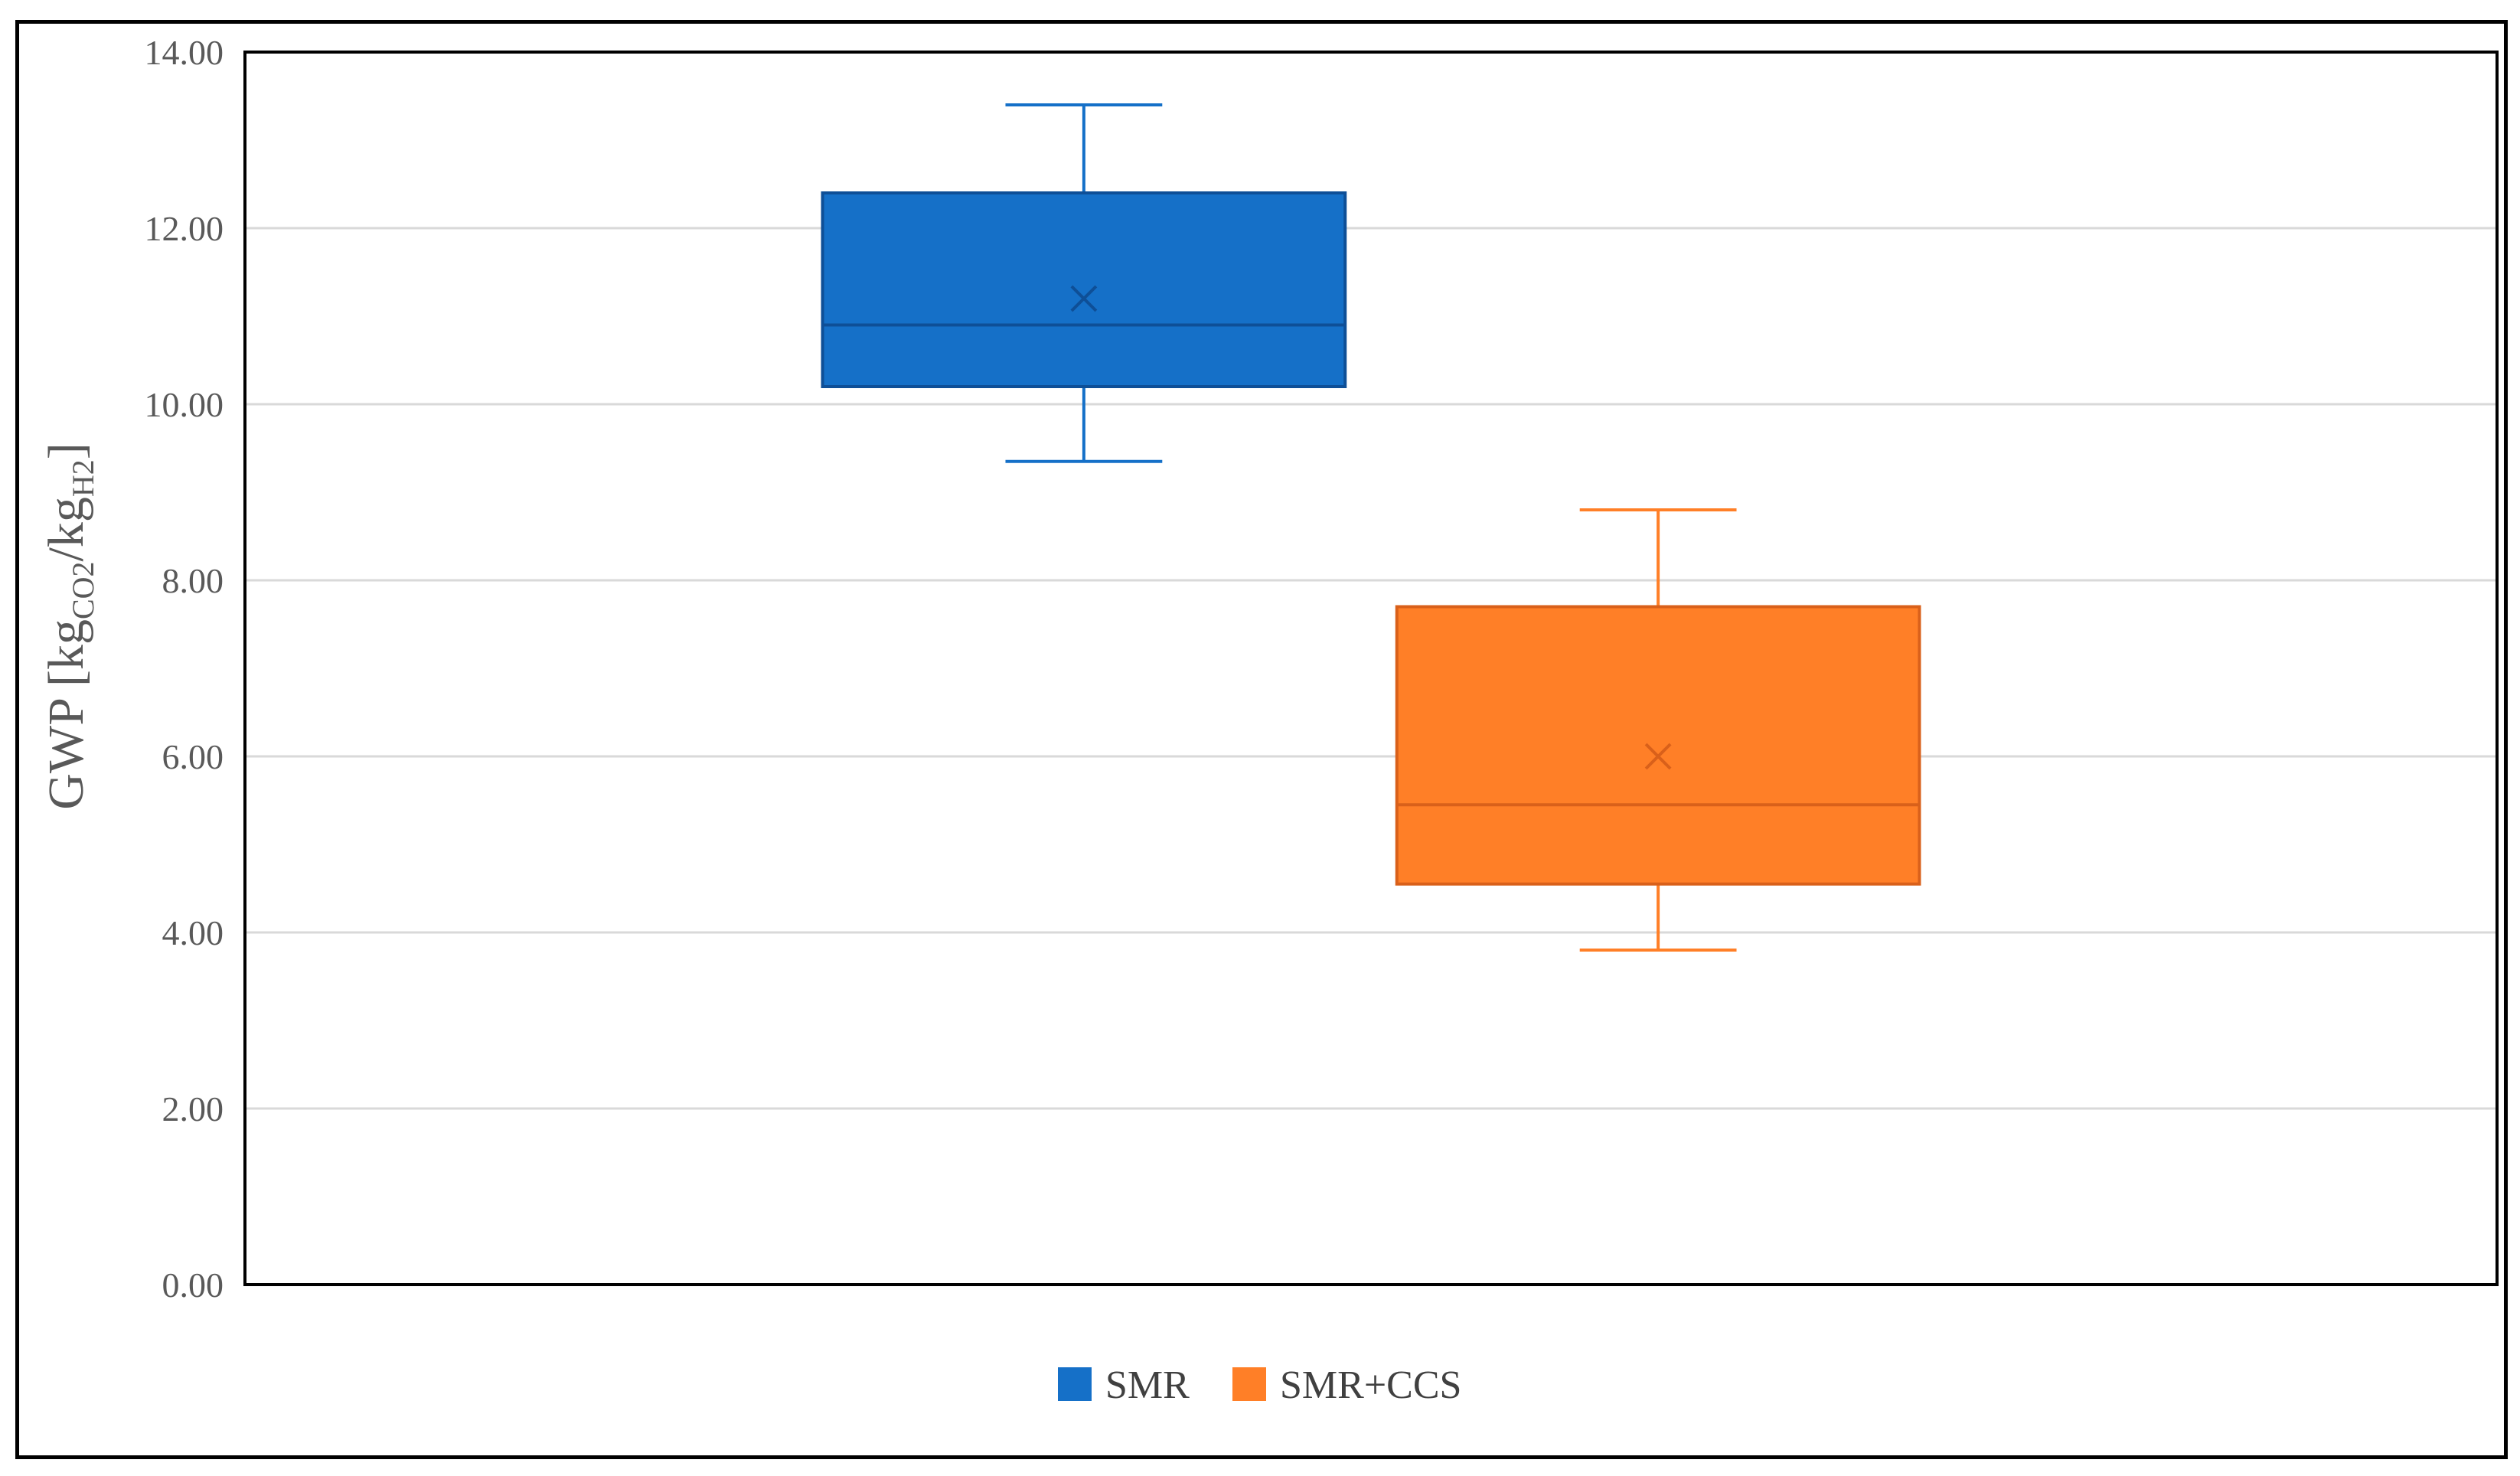 The width and height of the screenshot is (2520, 1476). I want to click on legend: SMR SMR+CCS, so click(1259, 1385).